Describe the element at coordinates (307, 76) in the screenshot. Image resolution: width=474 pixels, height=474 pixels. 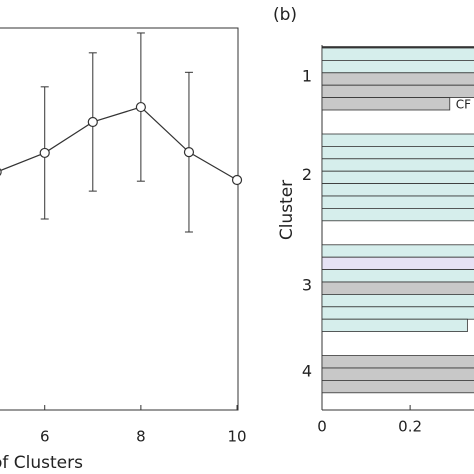
I see `y-tick-label: 1` at that location.